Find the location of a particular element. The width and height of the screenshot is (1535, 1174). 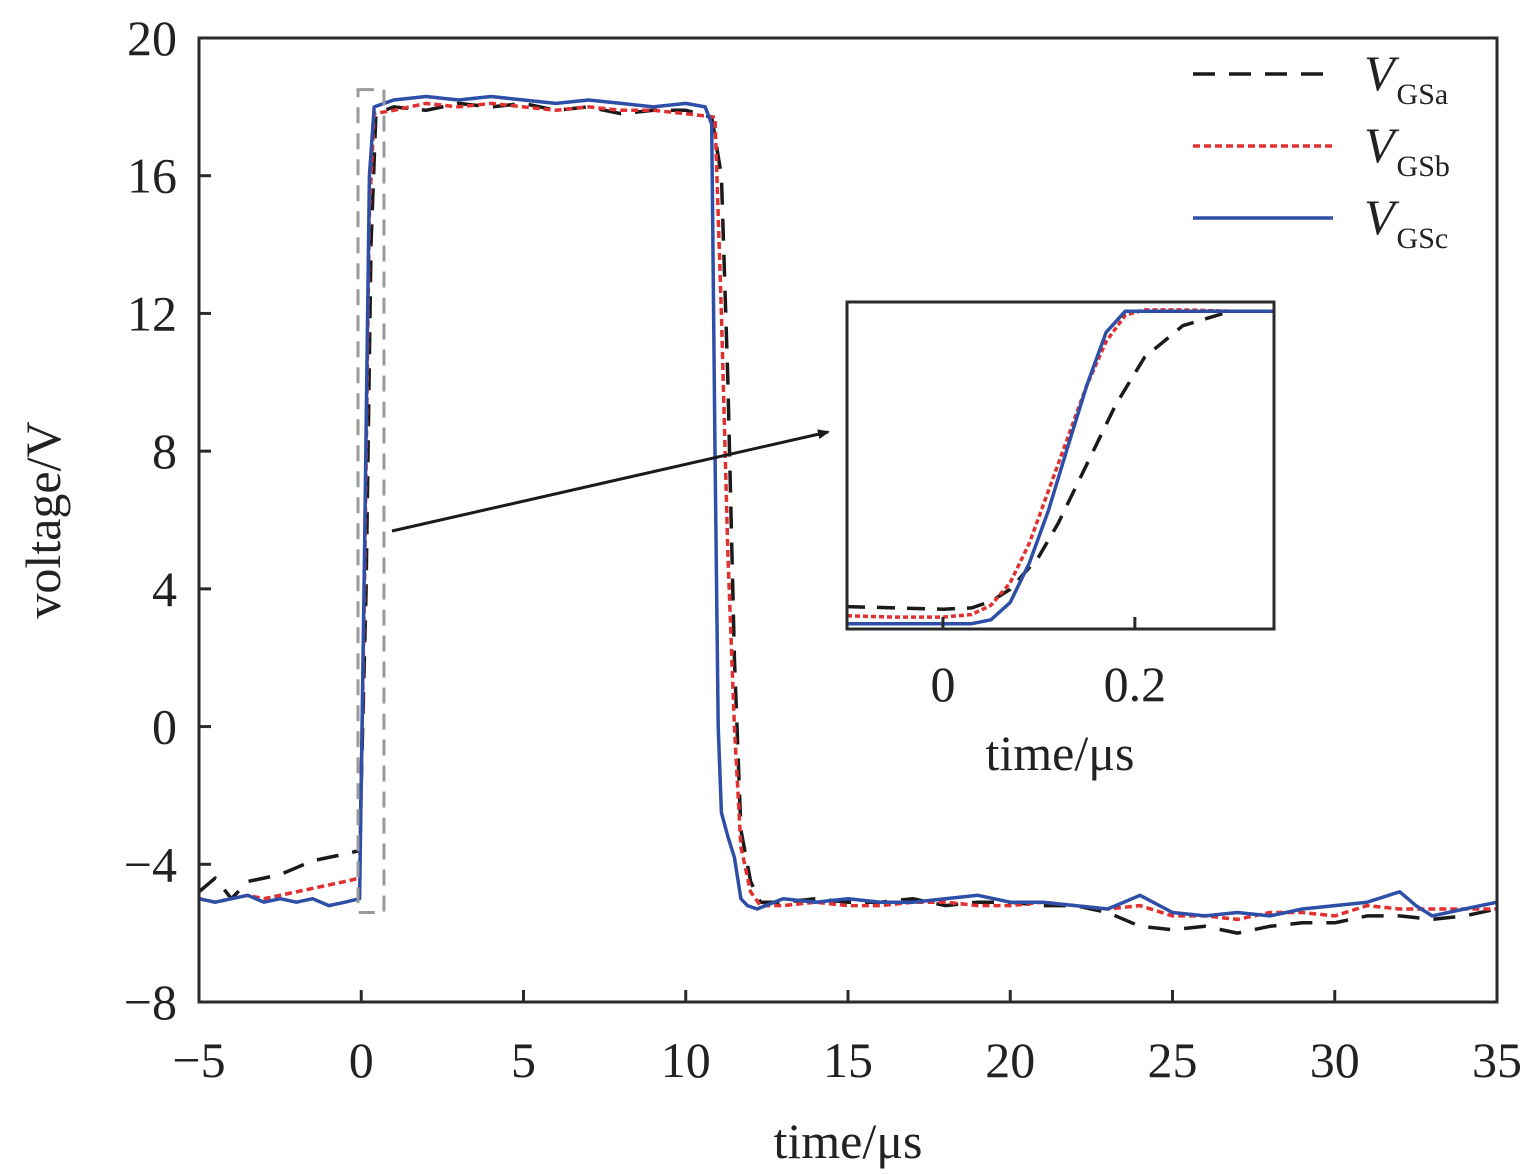

legend-label-gsc: VGSc is located at coordinates (1406, 222).